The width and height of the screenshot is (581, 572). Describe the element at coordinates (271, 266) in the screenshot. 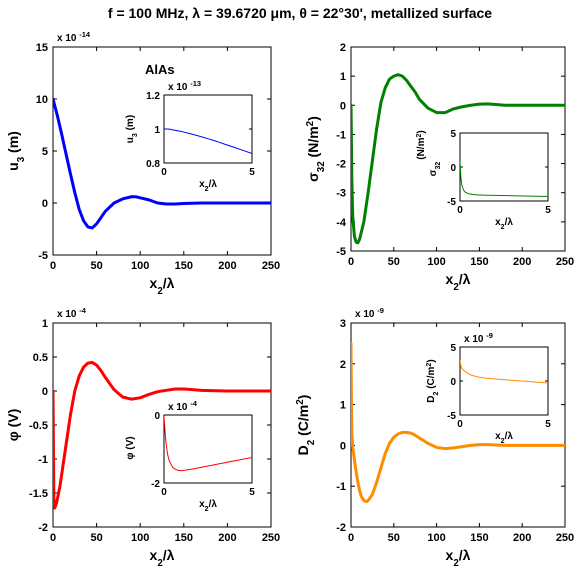

I see `panel1-xtick-label: 250` at that location.